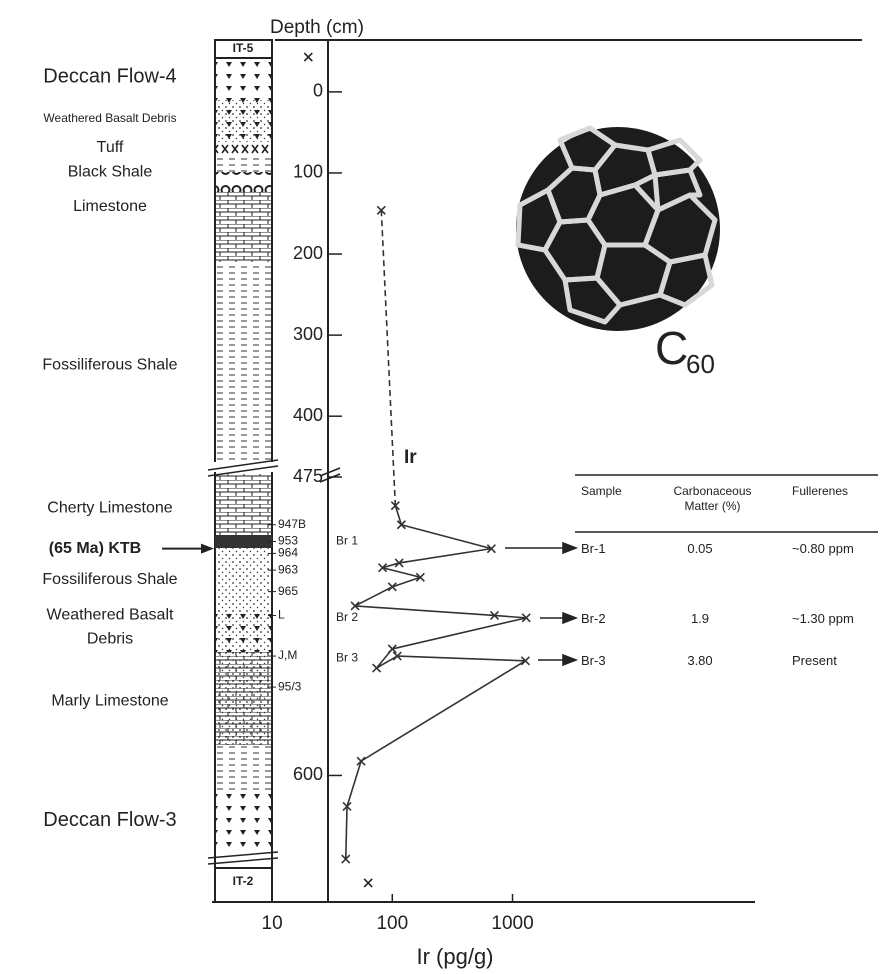  I want to click on boundary-arrowhead, so click(207, 548).